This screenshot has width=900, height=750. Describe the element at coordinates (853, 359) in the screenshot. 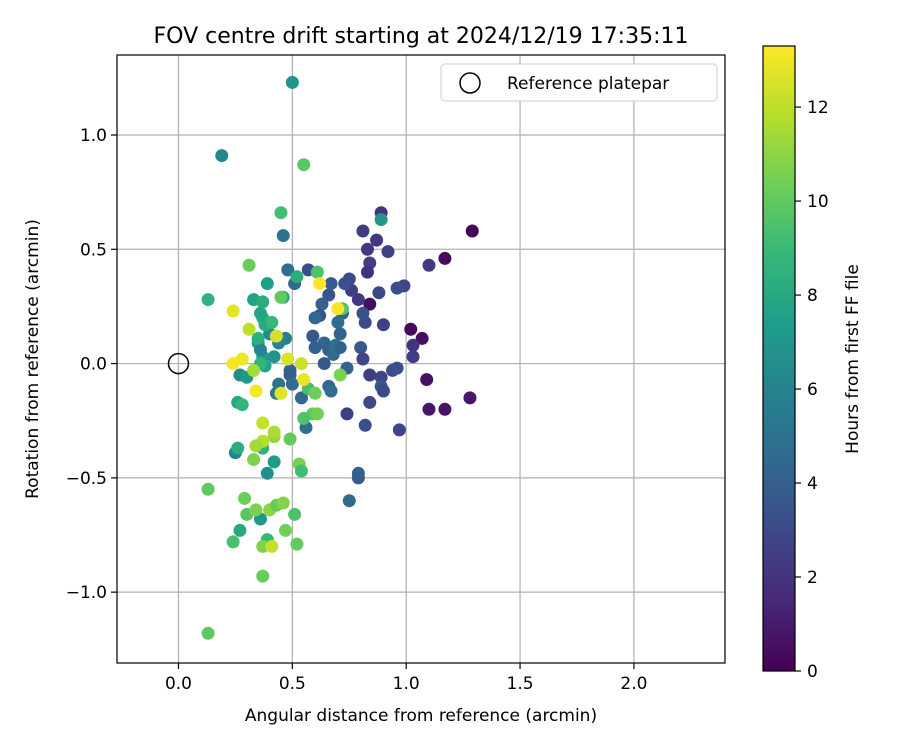

I see `colorbar-label: Hours from first FF file` at that location.